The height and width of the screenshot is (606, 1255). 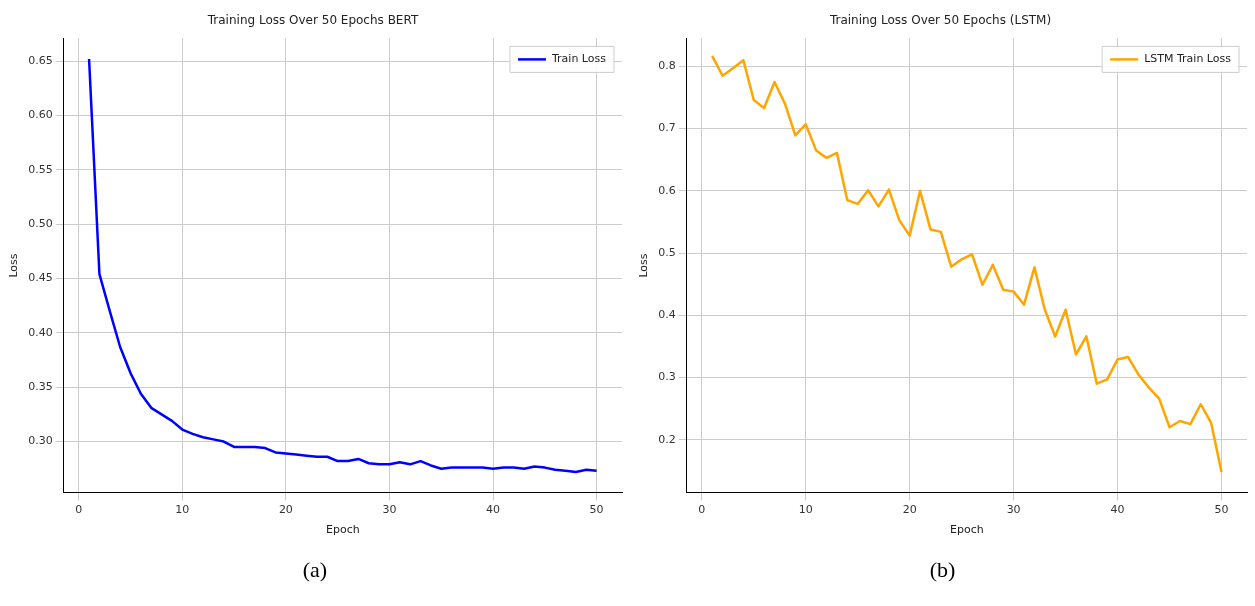 I want to click on y-tick-label: 0.55, so click(x=40, y=169).